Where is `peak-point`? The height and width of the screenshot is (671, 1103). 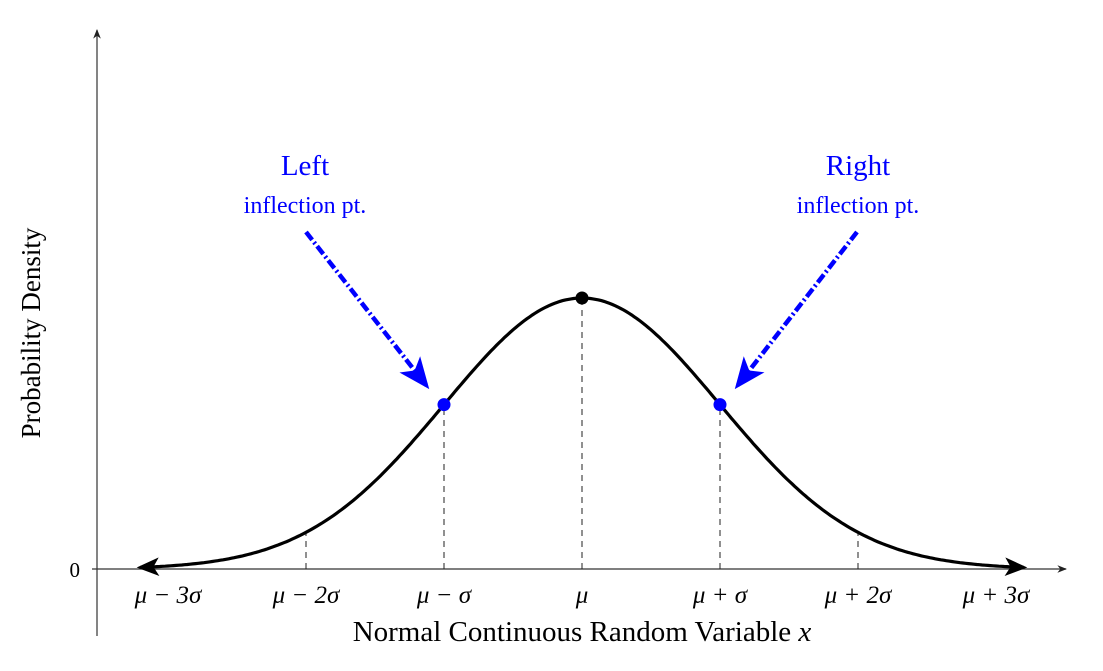
peak-point is located at coordinates (582, 298).